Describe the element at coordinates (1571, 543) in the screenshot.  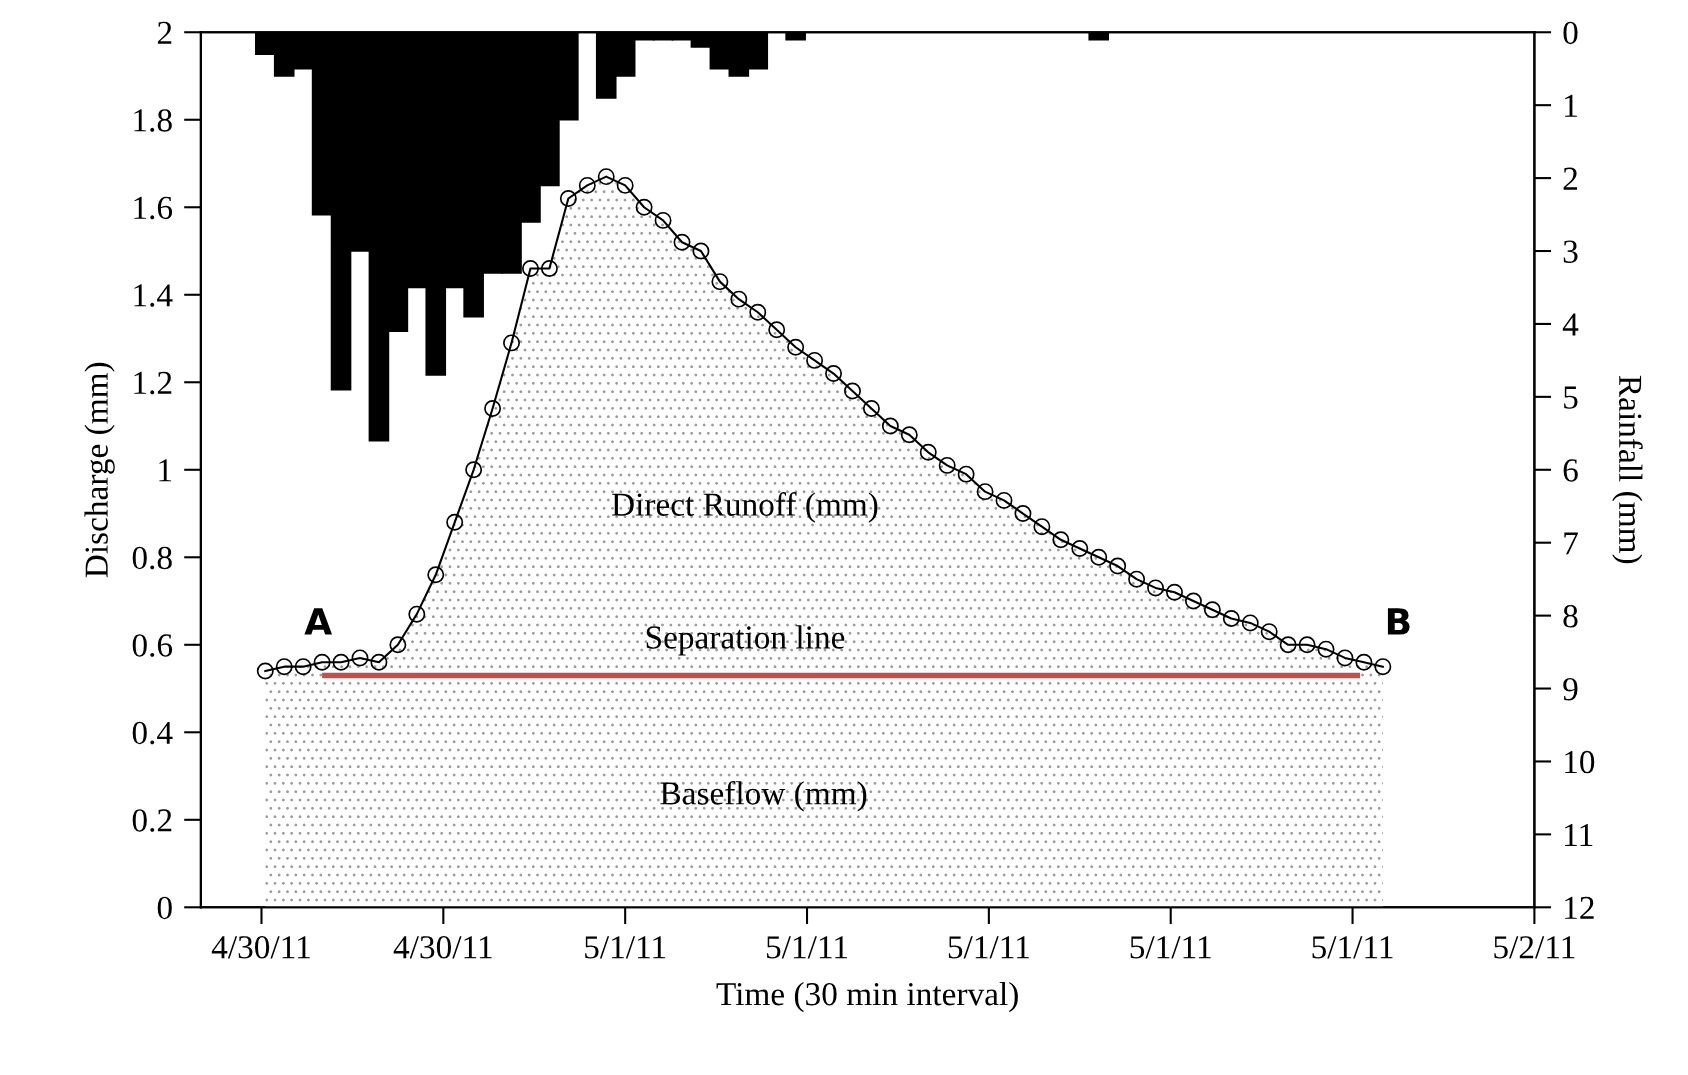
I see `y2-tick-label: 7` at that location.